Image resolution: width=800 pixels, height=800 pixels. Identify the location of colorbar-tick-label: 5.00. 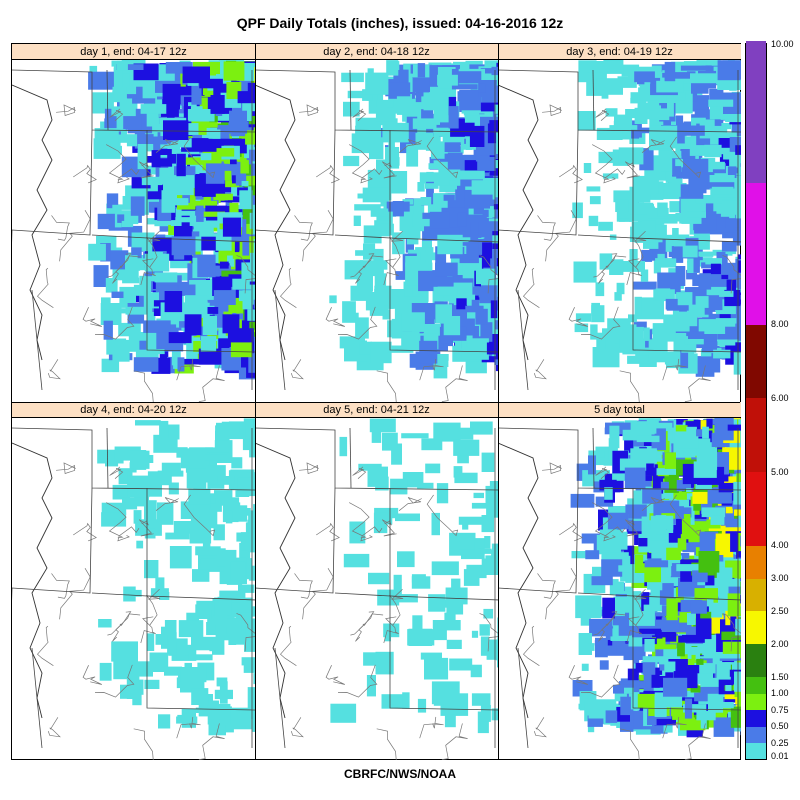
(780, 471).